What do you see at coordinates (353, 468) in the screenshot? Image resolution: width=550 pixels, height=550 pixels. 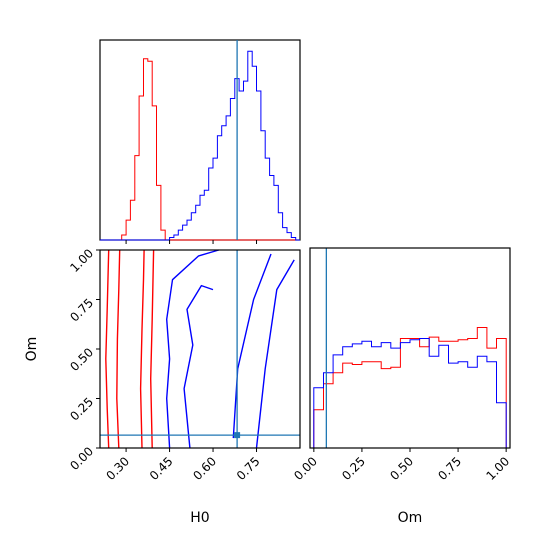 I see `x-tick-label-om: 0.25` at bounding box center [353, 468].